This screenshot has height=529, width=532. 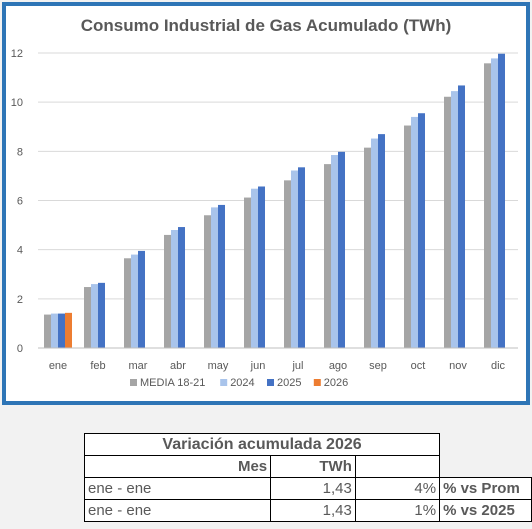 What do you see at coordinates (485, 510) in the screenshot?
I see `row-label: % vs 2025` at bounding box center [485, 510].